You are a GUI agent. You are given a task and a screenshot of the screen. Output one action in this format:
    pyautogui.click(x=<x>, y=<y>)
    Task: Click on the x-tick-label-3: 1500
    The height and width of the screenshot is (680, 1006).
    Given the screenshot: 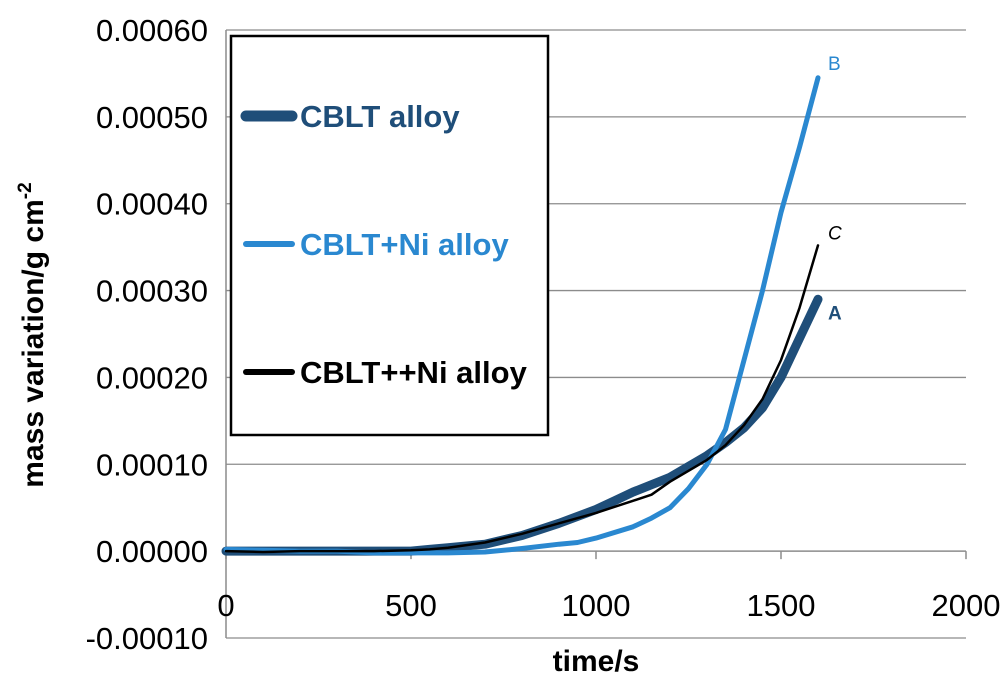 What is the action you would take?
    pyautogui.click(x=781, y=605)
    